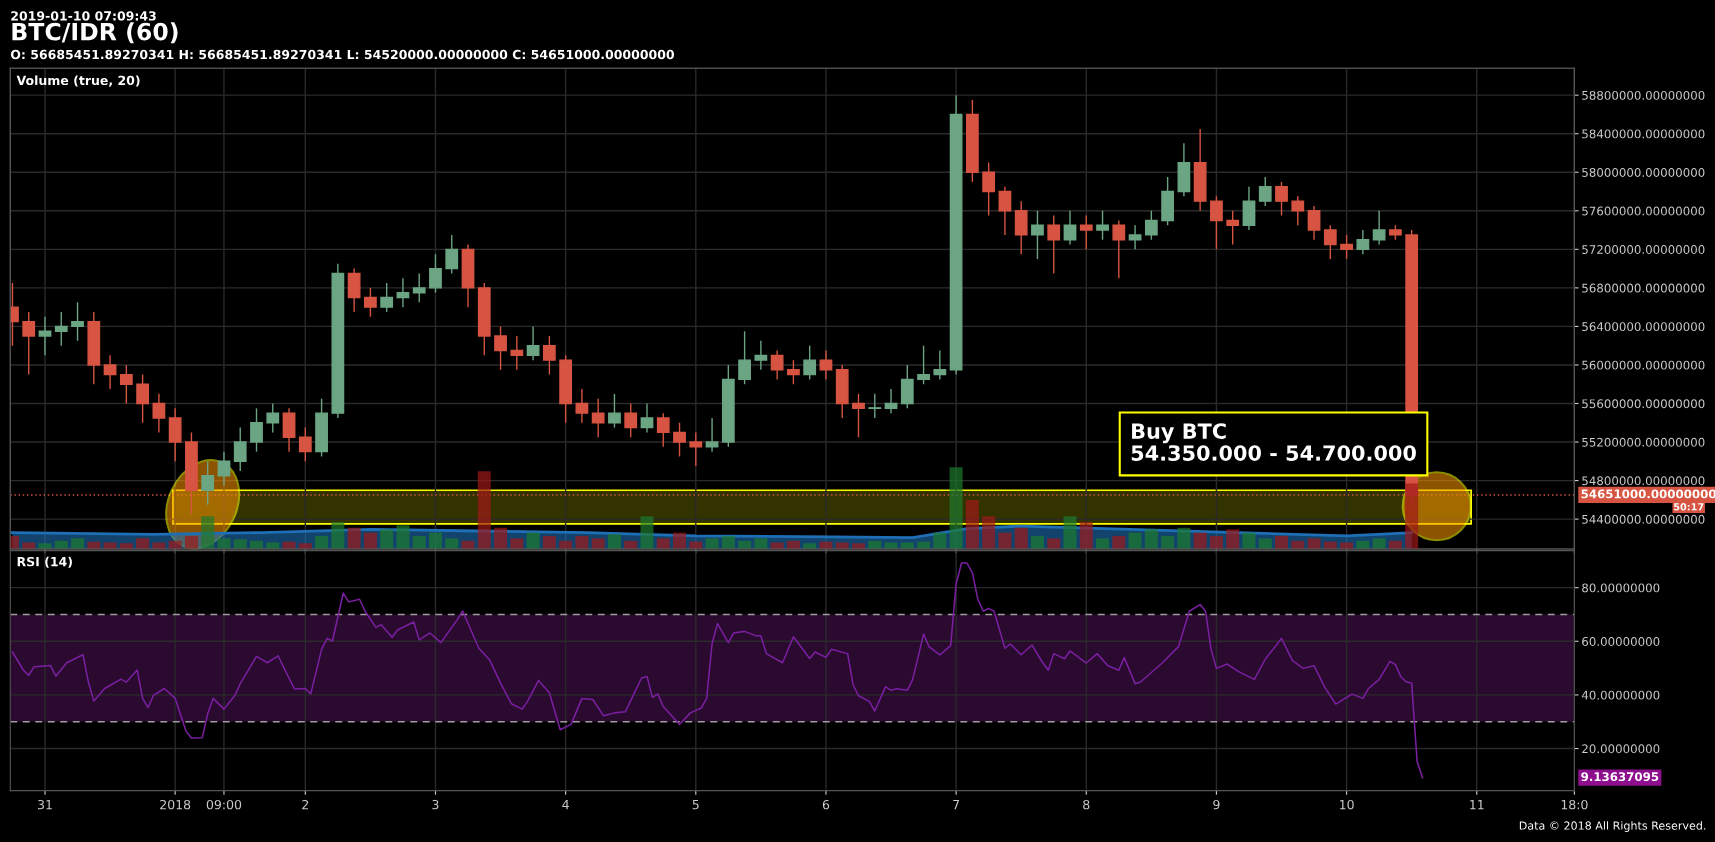 The image size is (1715, 842). Describe the element at coordinates (1643, 442) in the screenshot. I see `y-tick-label: 55200000.00000000` at that location.